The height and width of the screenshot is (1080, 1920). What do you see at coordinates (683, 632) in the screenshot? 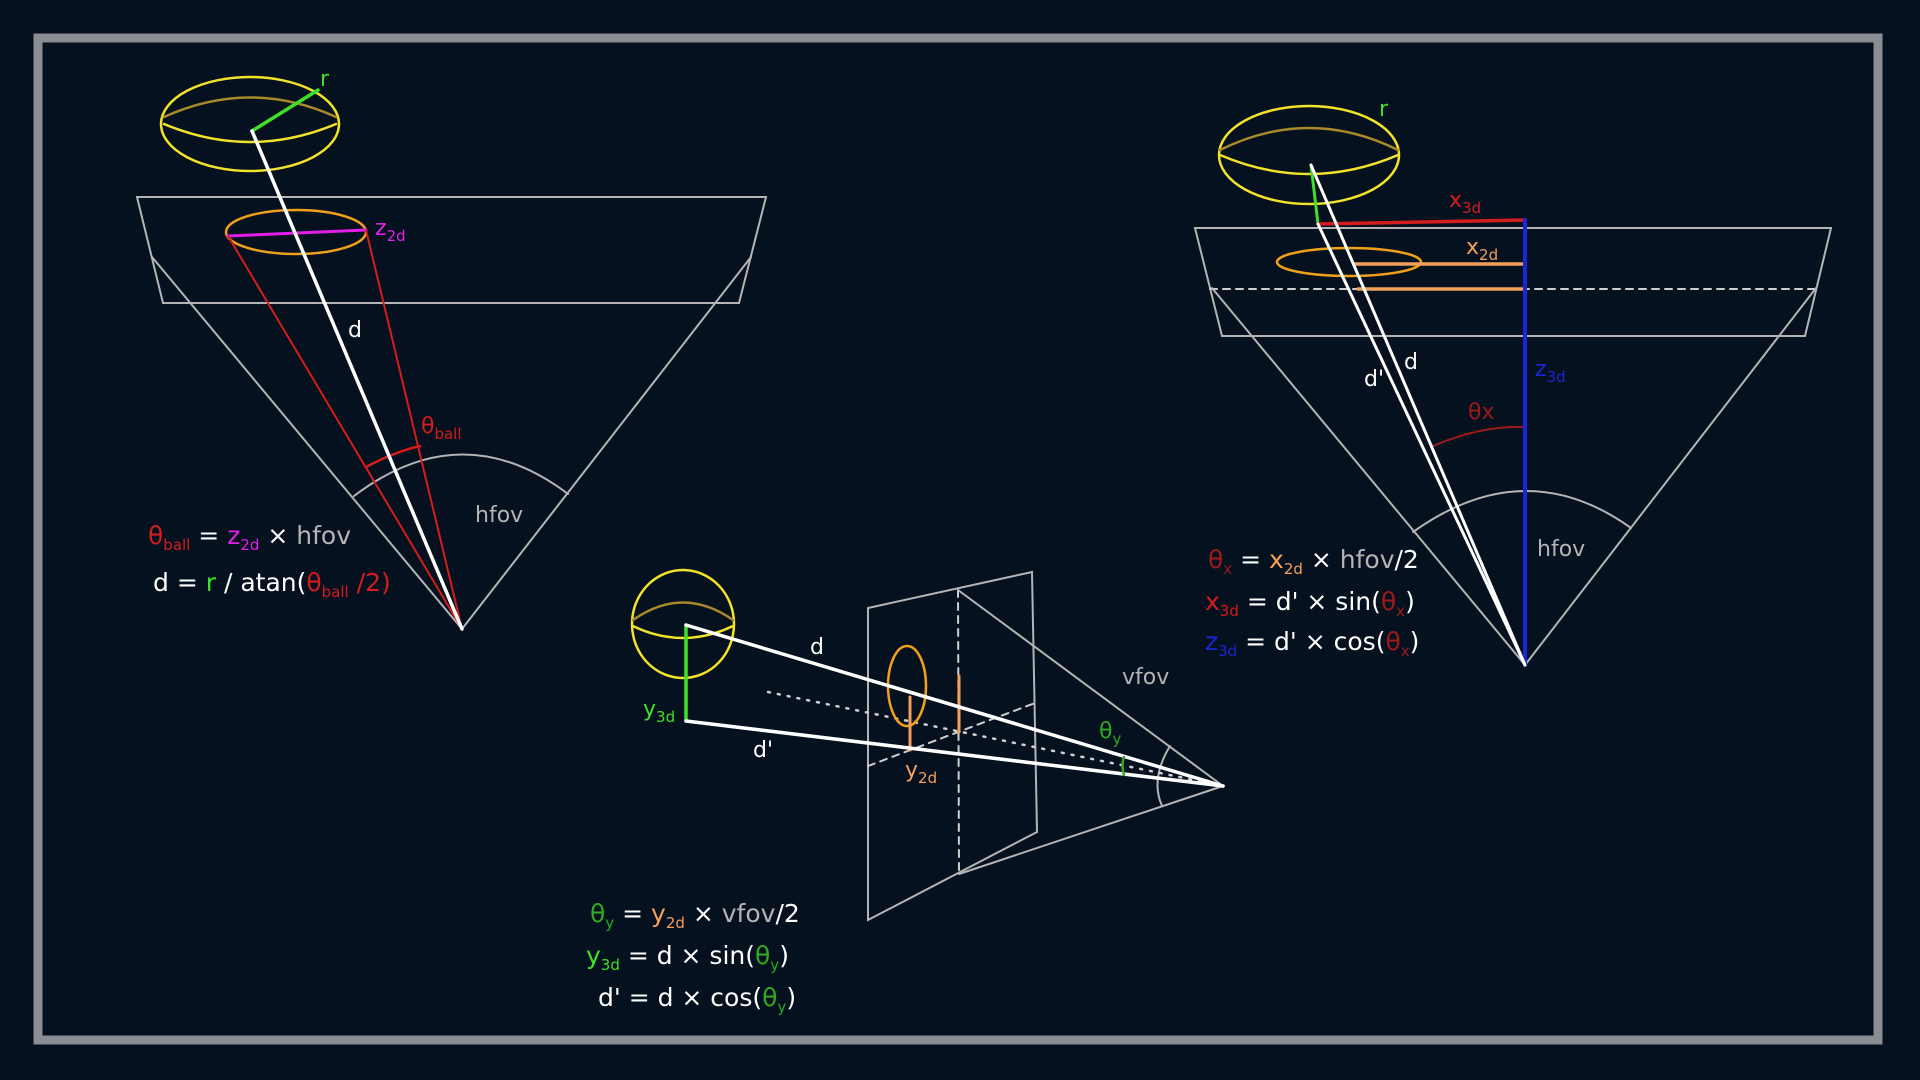
I see `bottom-ball-lower-rim` at bounding box center [683, 632].